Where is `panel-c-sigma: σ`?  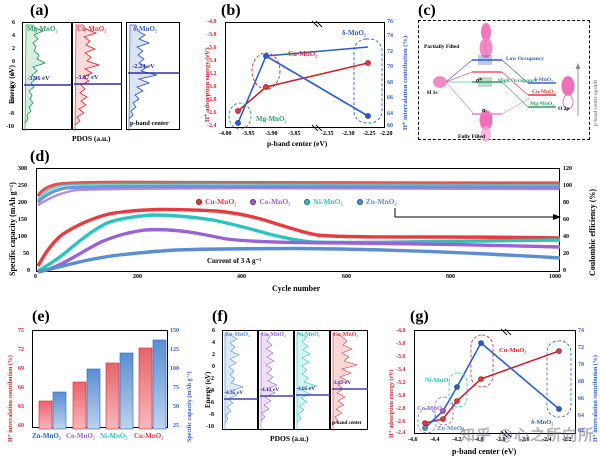
panel-c-sigma: σ is located at coordinates (484, 111).